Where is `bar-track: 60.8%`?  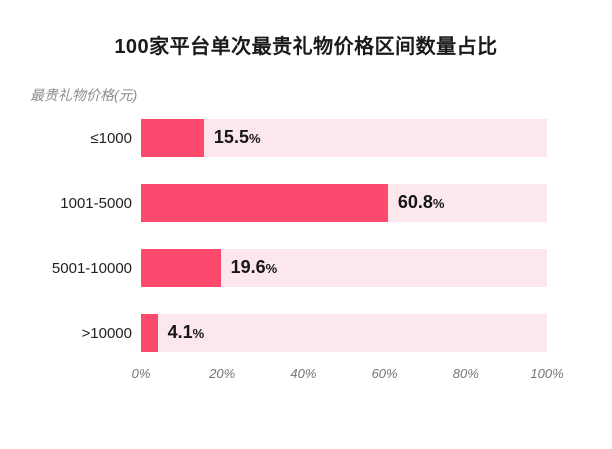
bar-track: 60.8% is located at coordinates (344, 203).